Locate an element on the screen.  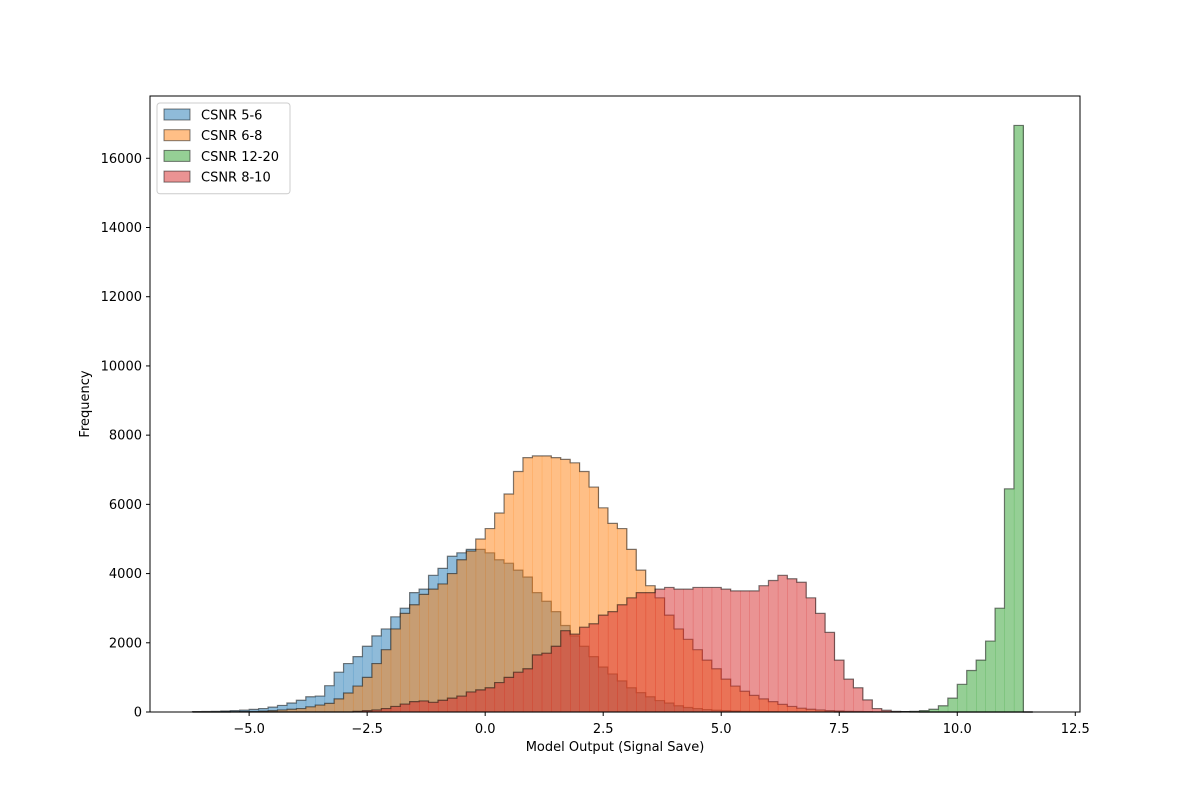
y-tick-label: 8000 is located at coordinates (125, 436).